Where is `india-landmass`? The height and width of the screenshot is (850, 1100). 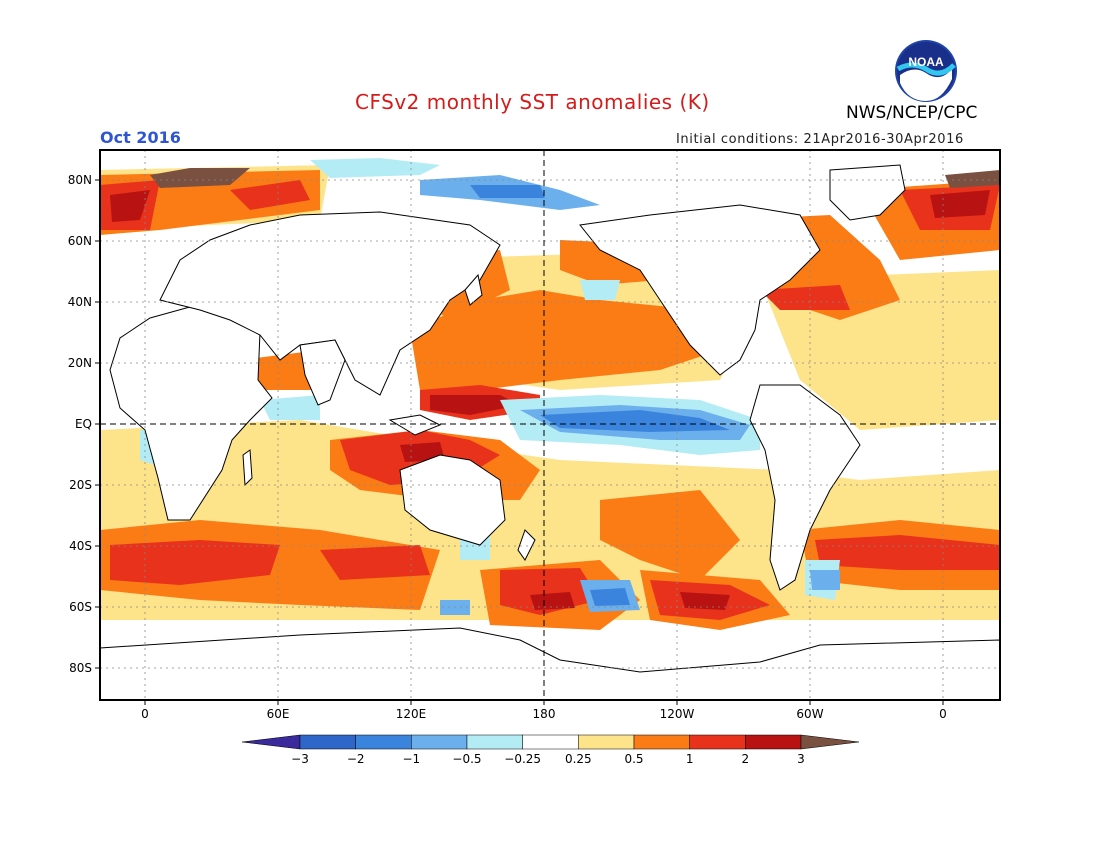
india-landmass is located at coordinates (322, 372).